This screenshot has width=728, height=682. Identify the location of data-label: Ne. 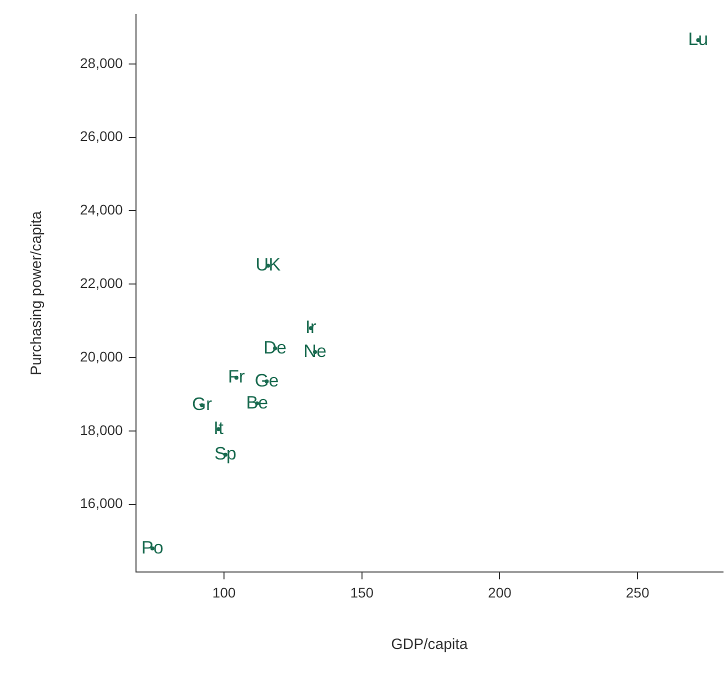
(315, 350).